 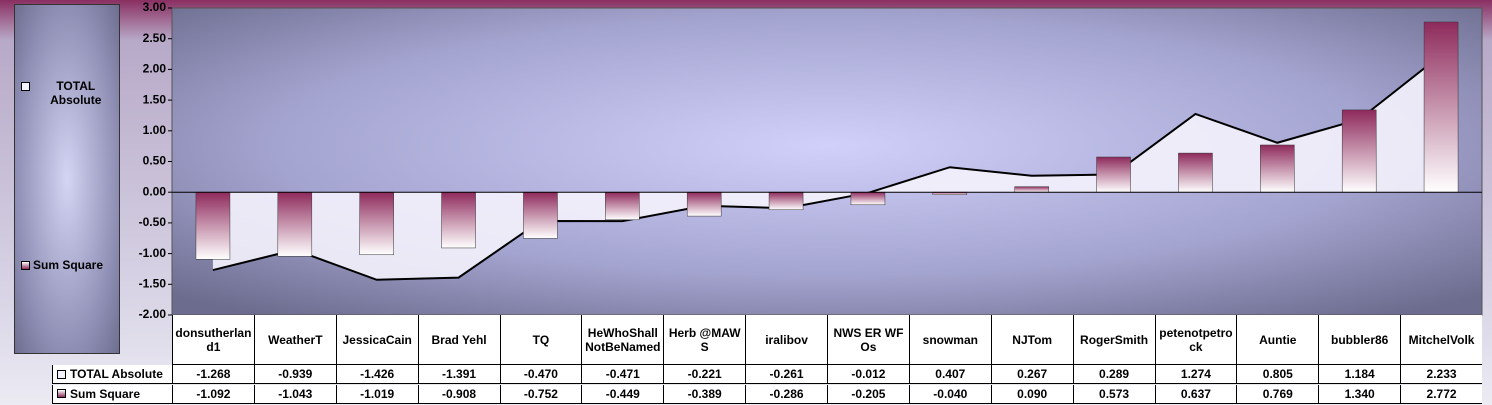 What do you see at coordinates (540, 374) in the screenshot?
I see `table-cell: -0.470` at bounding box center [540, 374].